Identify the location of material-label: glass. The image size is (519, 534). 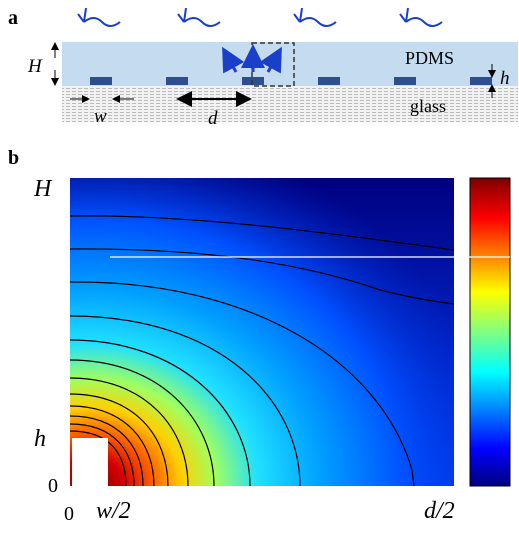
(428, 106).